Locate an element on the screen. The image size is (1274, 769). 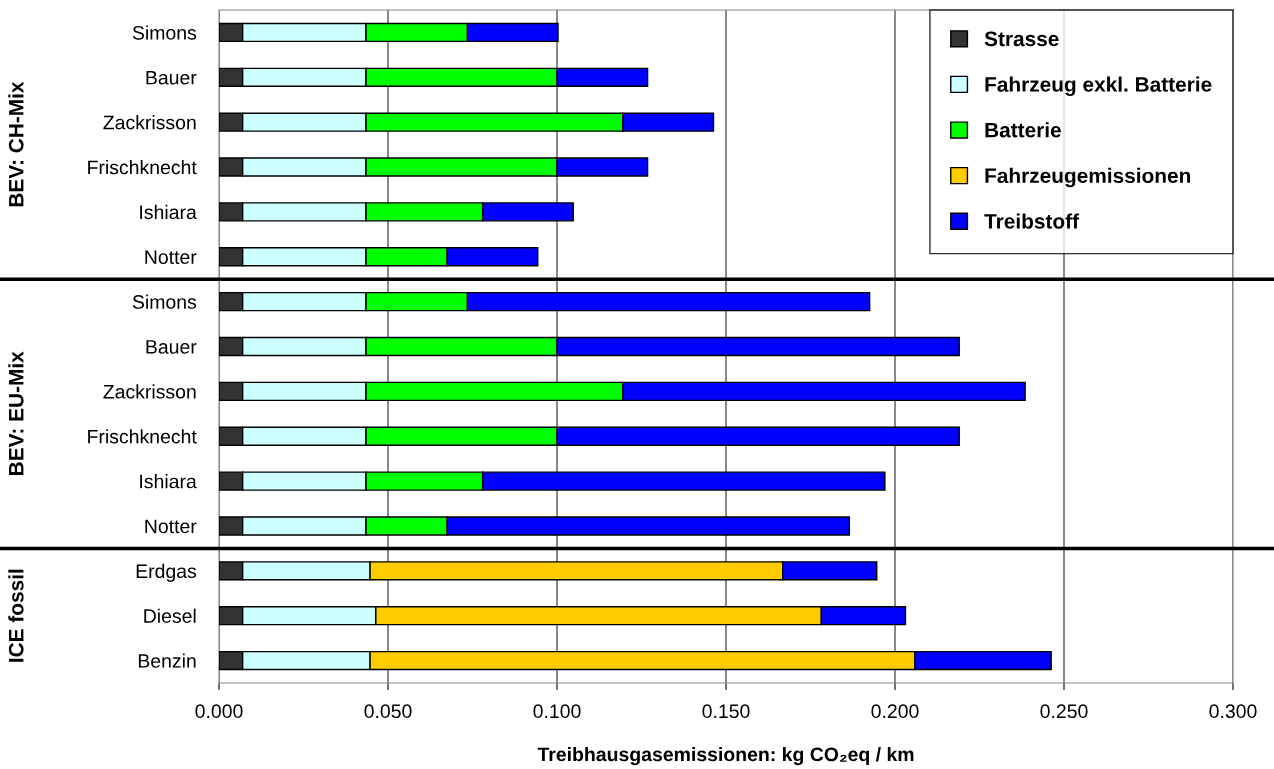
x-tick-label: 0.000 is located at coordinates (219, 711).